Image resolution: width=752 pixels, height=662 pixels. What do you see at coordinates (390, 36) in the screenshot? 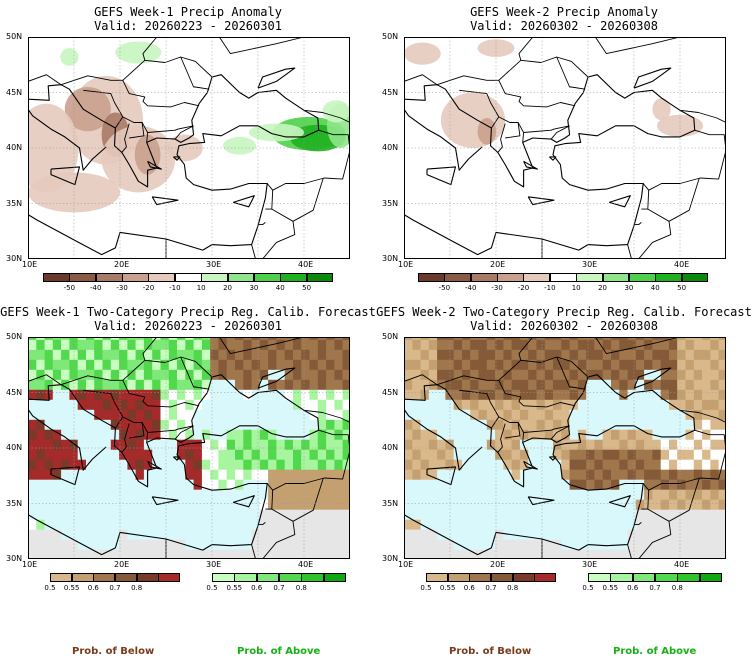
I see `lat-axis-label: 50N` at bounding box center [390, 36].